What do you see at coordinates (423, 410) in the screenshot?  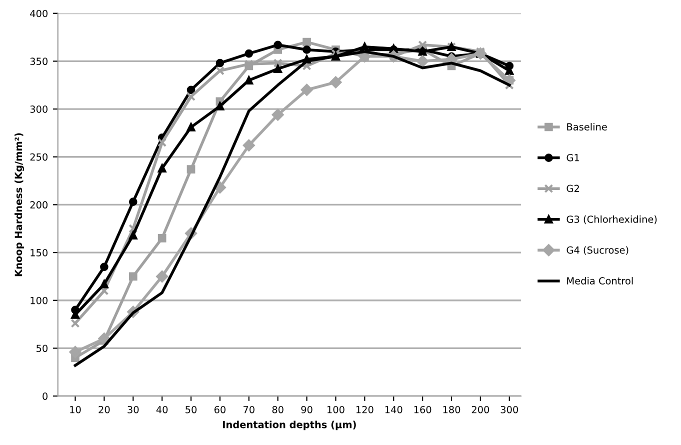 I see `x-tick-label: 160` at bounding box center [423, 410].